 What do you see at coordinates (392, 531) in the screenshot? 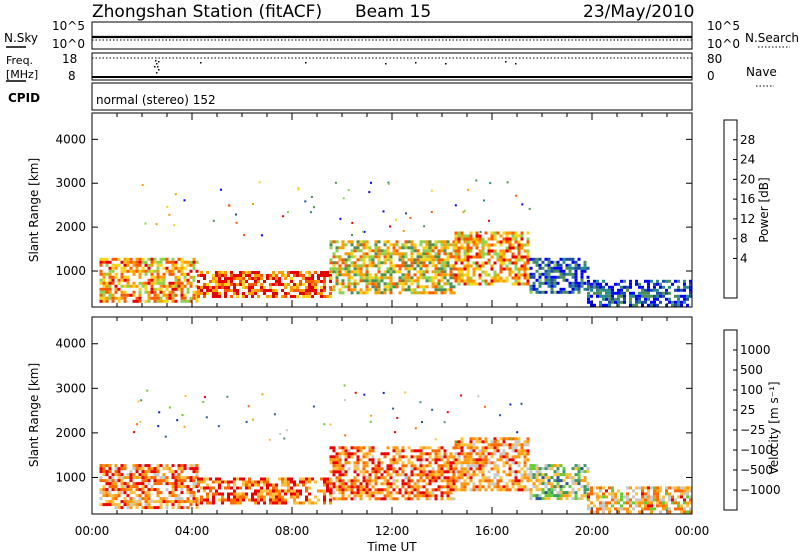
I see `x-tick-labels: 00:00 04:00 08:00 12:00 16:00 20:00 00:00` at bounding box center [392, 531].